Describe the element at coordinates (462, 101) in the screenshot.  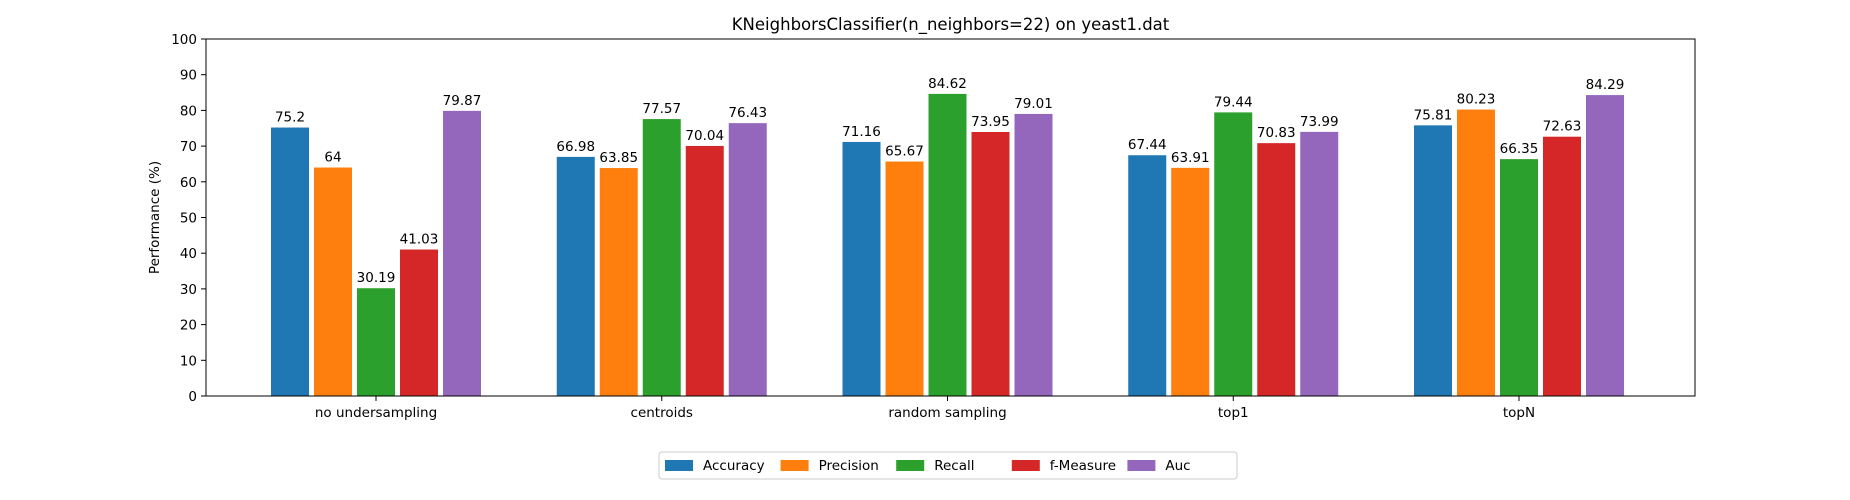
I see `data-label: 79.87` at that location.